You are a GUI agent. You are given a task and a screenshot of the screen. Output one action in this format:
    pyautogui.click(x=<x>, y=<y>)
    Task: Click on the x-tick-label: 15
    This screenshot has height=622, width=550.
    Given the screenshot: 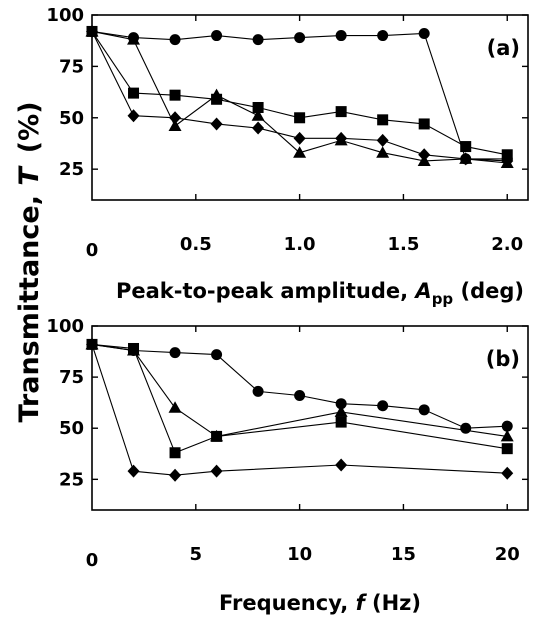 What is the action you would take?
    pyautogui.click(x=403, y=554)
    